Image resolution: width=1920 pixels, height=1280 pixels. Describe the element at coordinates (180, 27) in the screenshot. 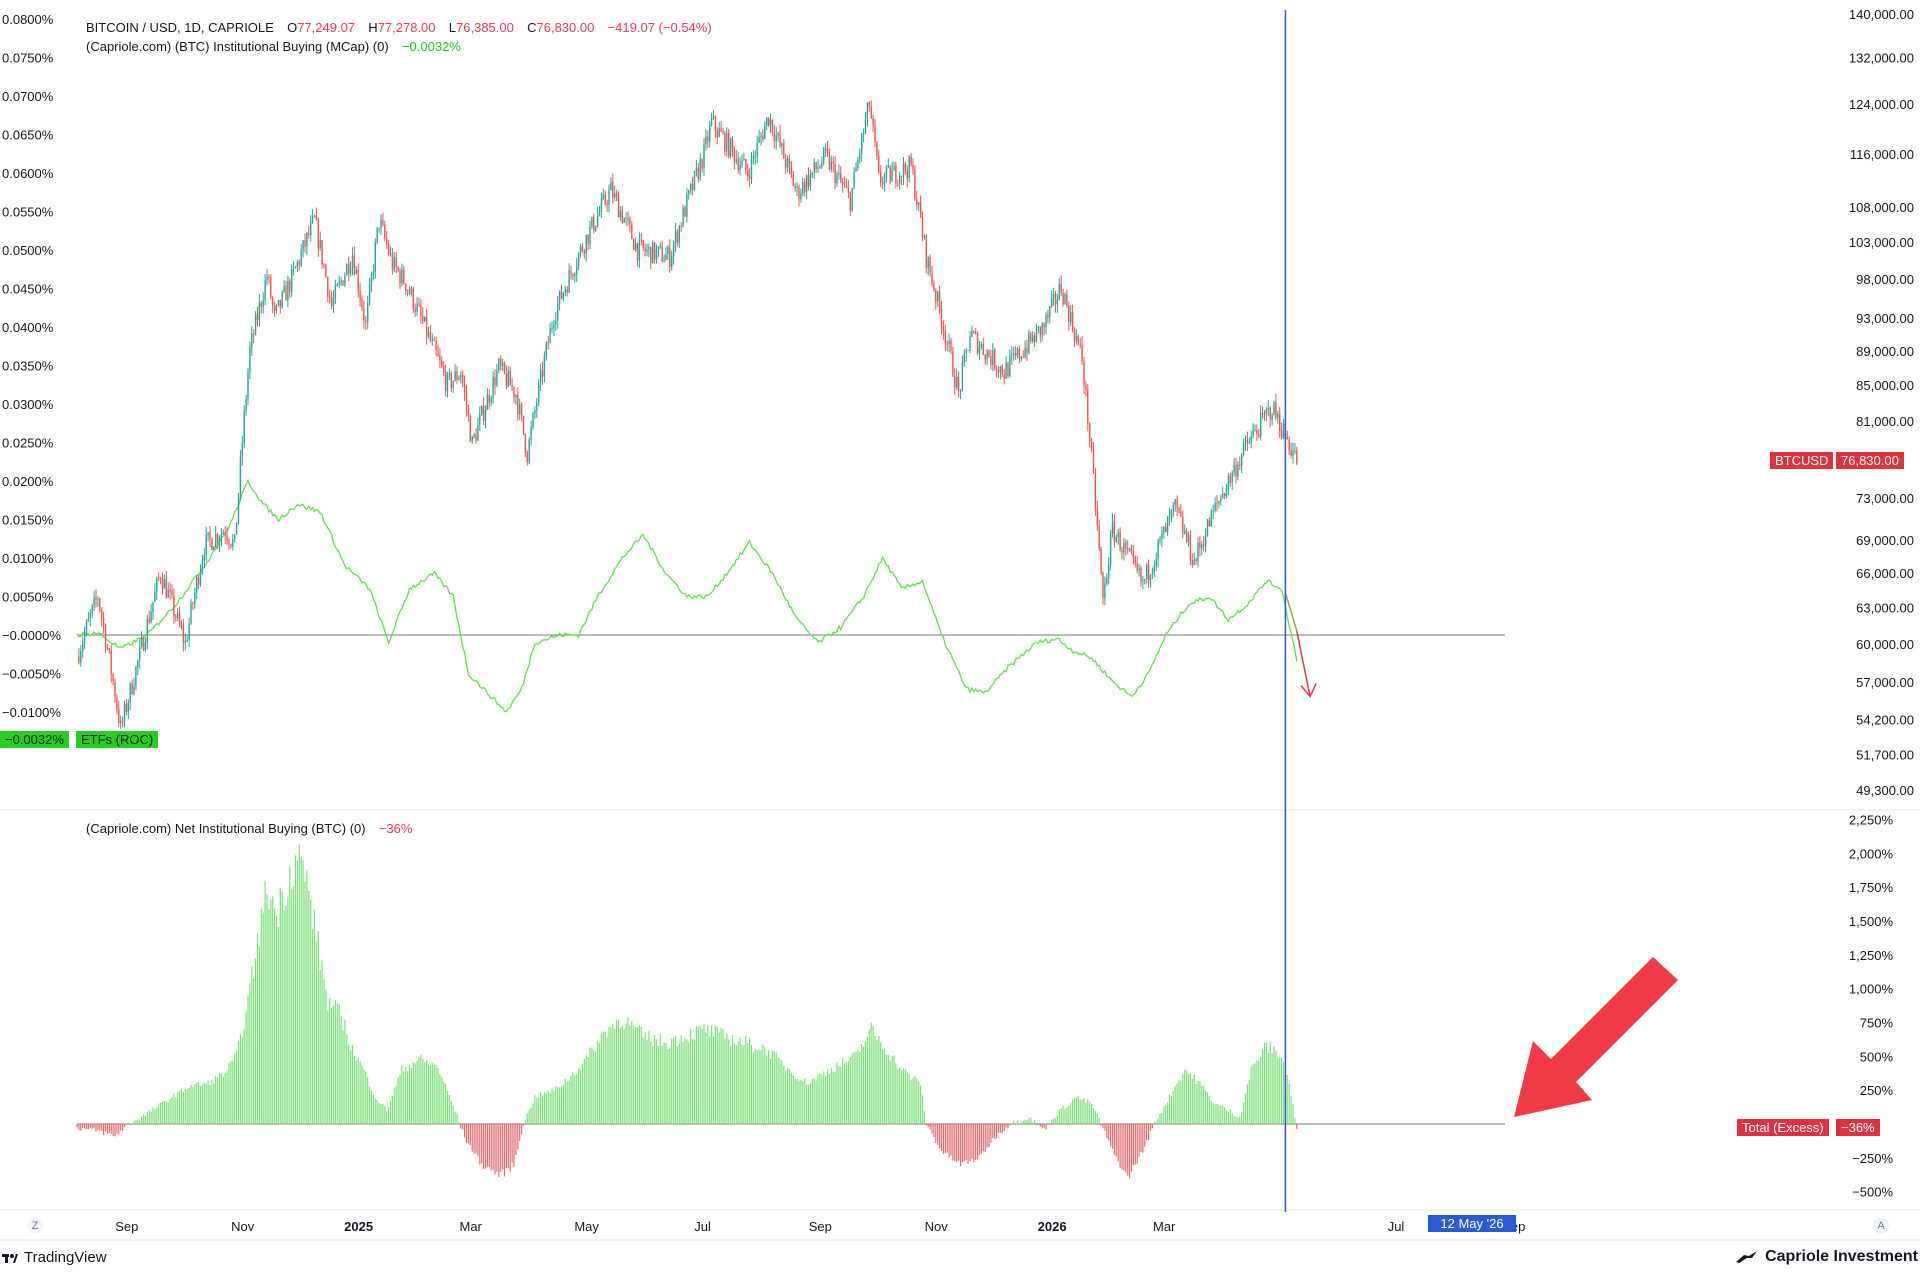

I see `symbol-label: BITCOIN / USD, 1D, CAPRIOLE` at that location.